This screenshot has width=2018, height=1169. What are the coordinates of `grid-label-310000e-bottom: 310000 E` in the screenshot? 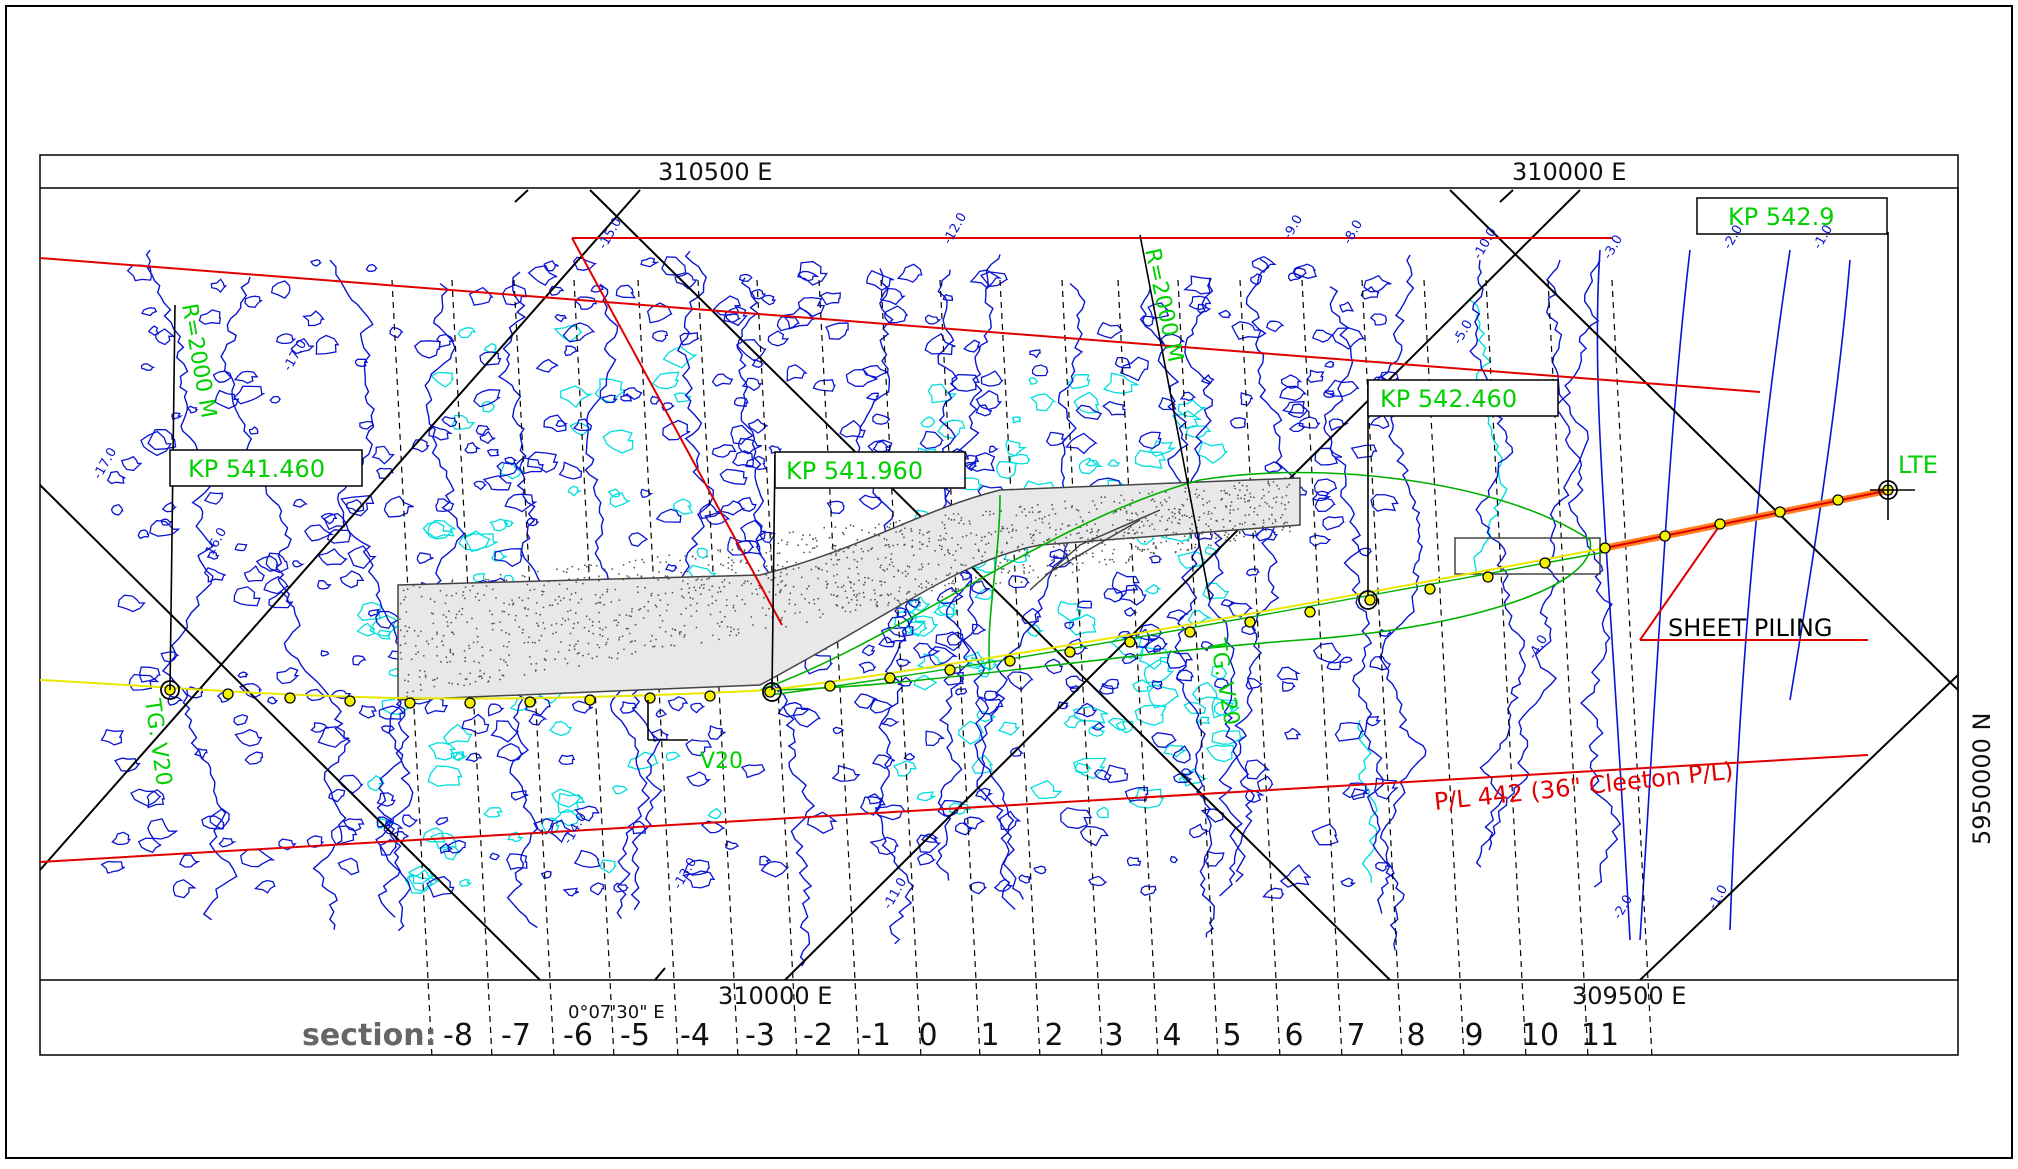 It's located at (775, 996).